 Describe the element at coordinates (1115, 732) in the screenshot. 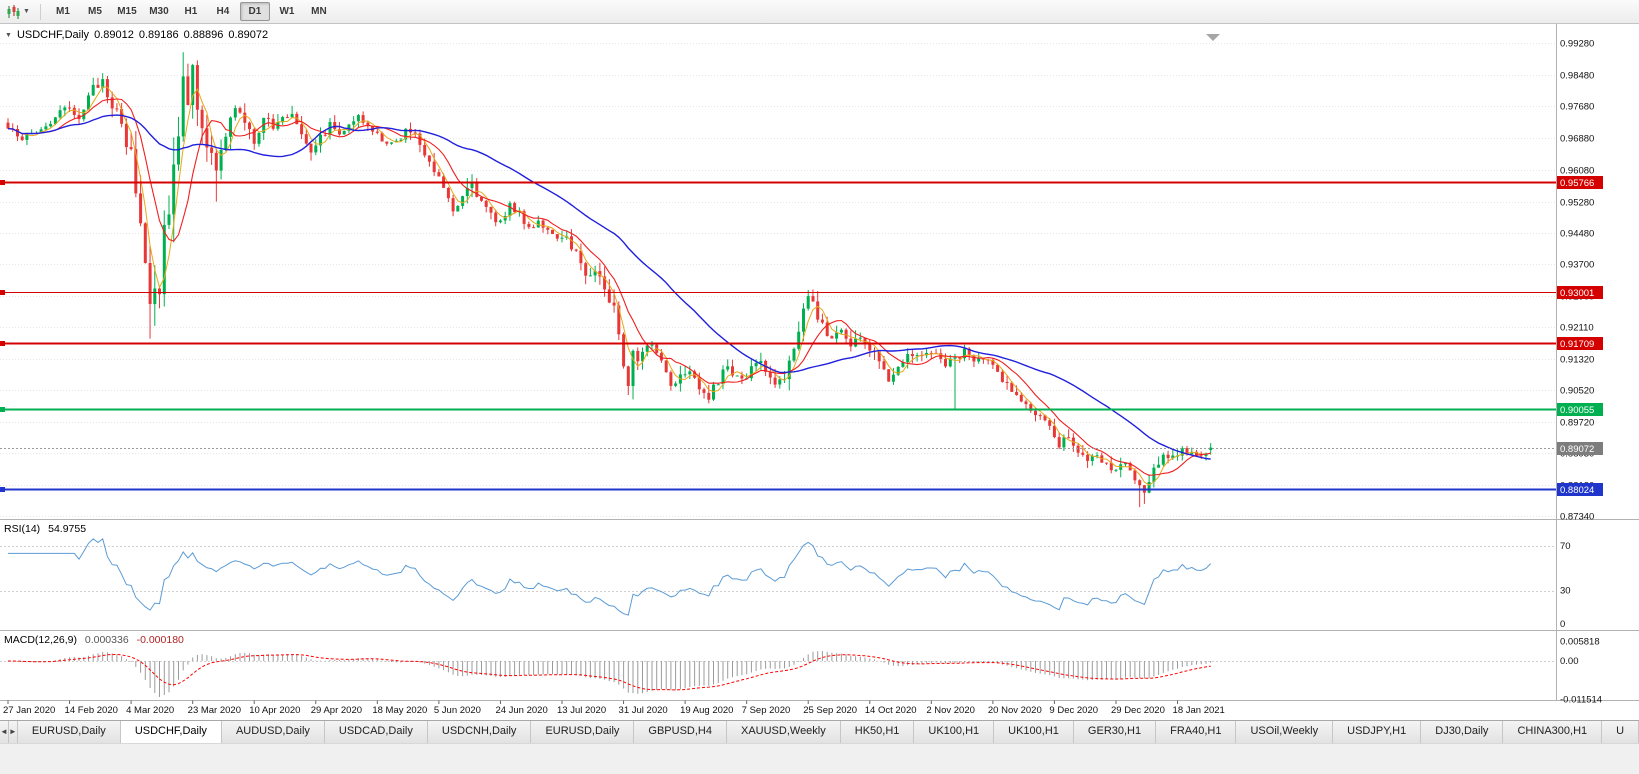

I see `tab-ger30-h1: GER30,H1` at that location.